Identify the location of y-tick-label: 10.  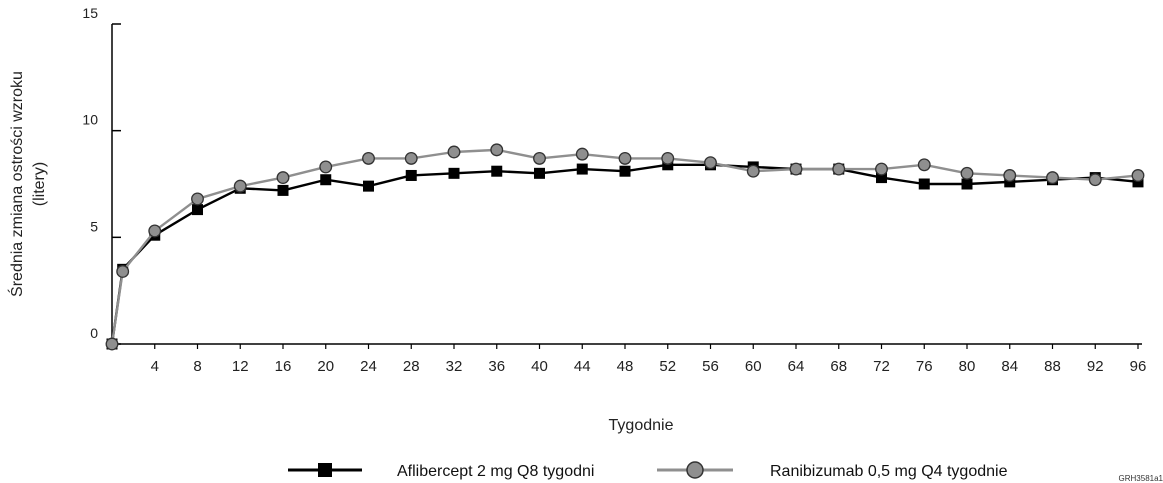
(90, 120).